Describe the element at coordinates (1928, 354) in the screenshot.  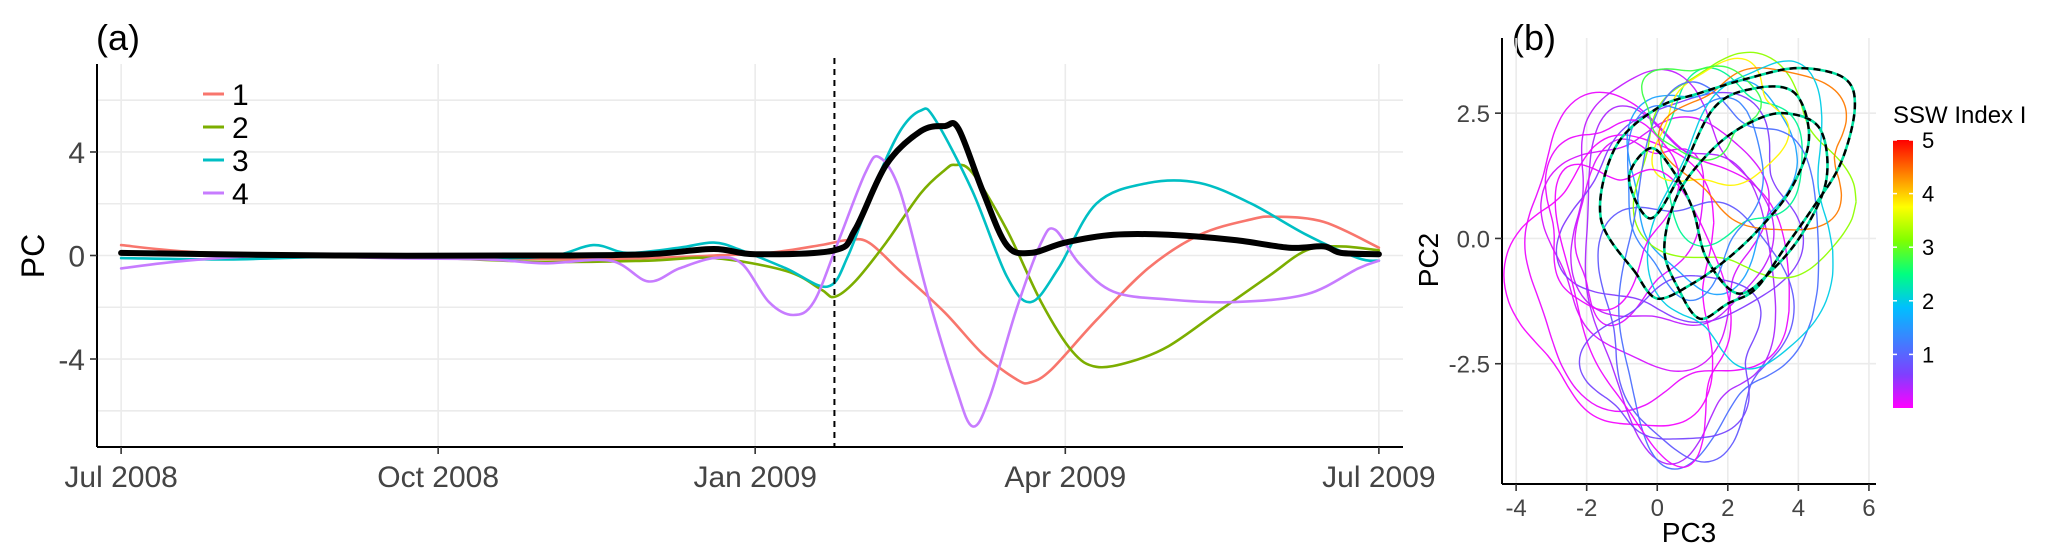
I see `colorbar-tick-label: 1` at that location.